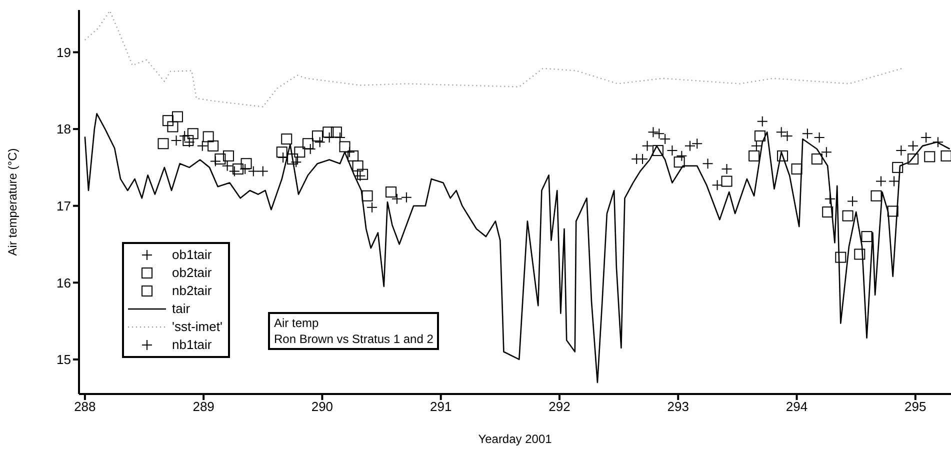 The height and width of the screenshot is (449, 951). Describe the element at coordinates (85, 406) in the screenshot. I see `x-tick-label: 288` at that location.